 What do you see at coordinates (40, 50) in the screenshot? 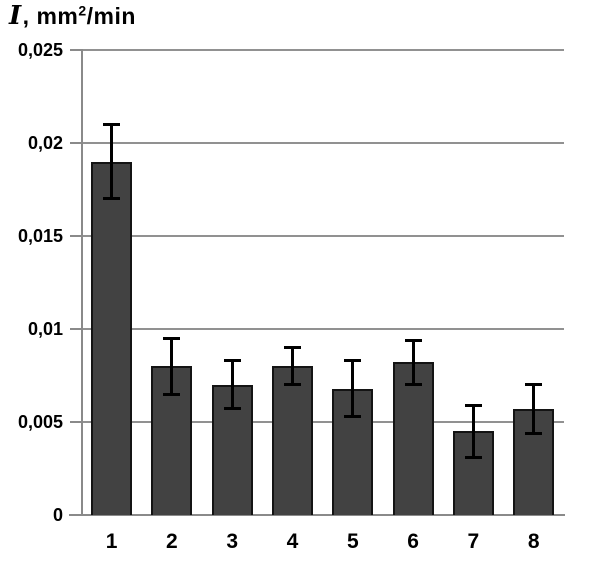
I see `y-tick-label: 0,025` at bounding box center [40, 50].